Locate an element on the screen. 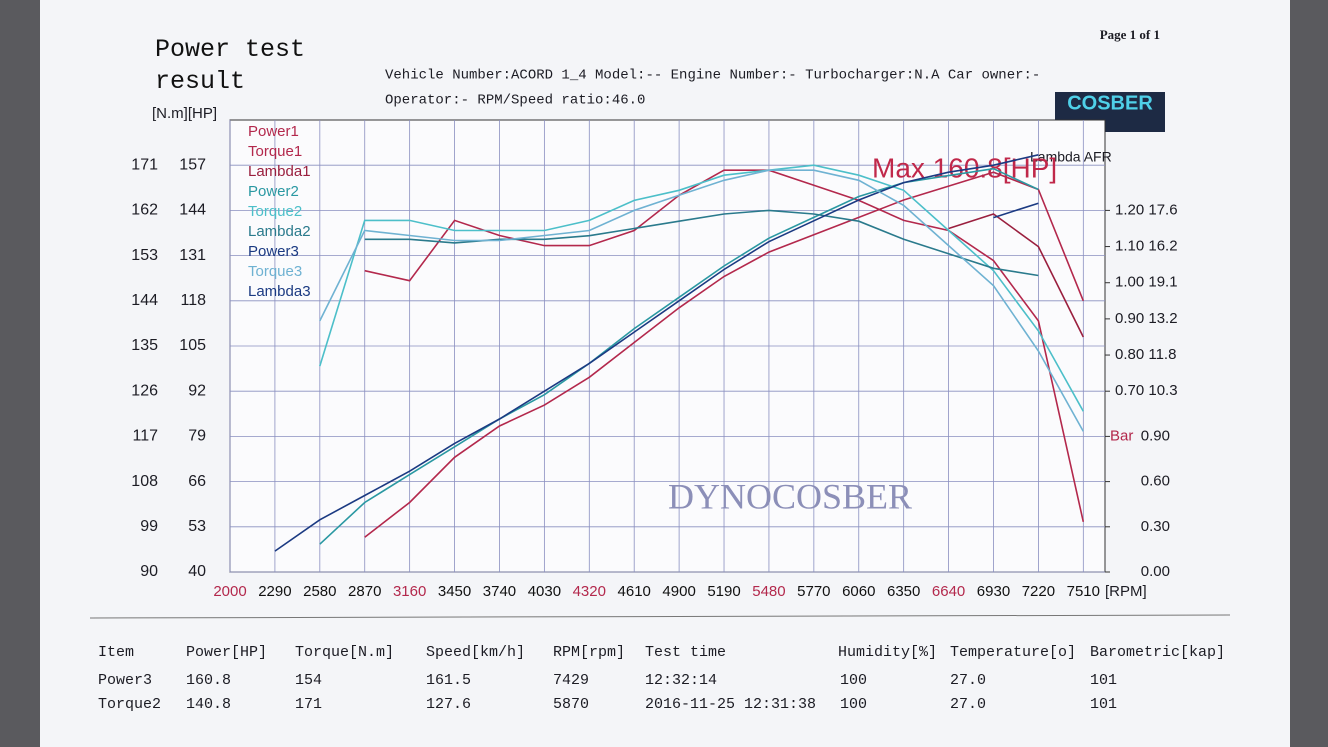 The image size is (1328, 747). x-tick-label: 5480 is located at coordinates (768, 591).